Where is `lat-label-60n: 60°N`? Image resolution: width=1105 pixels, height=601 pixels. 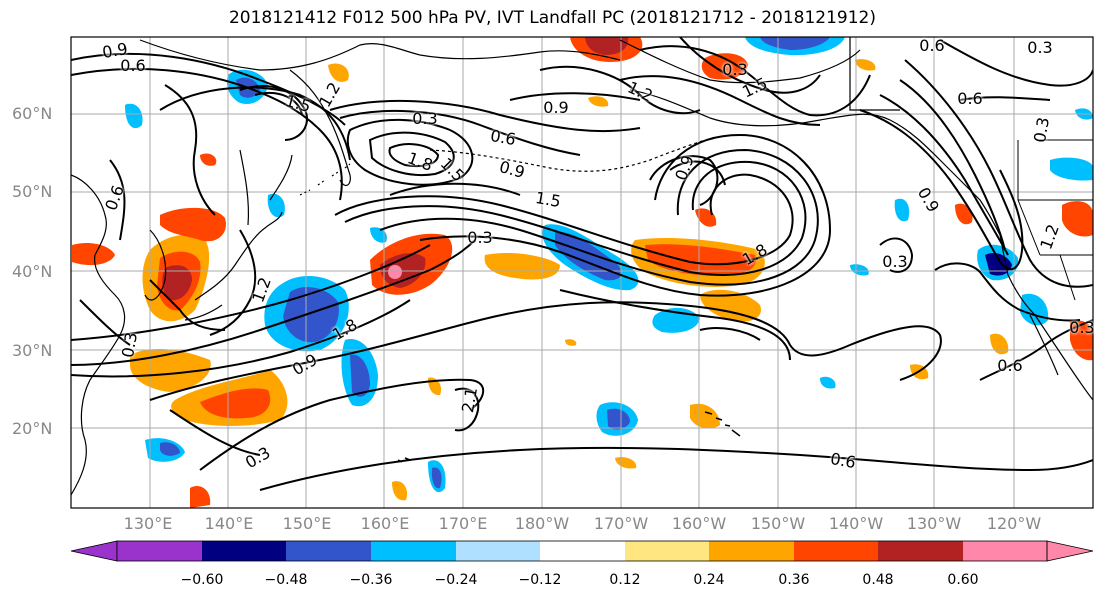
lat-label-60n: 60°N is located at coordinates (32, 113).